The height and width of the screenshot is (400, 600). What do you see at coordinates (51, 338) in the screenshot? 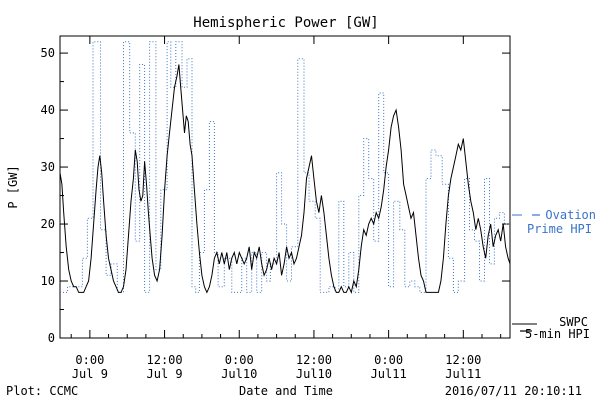
I see `y-tick-label: 0` at bounding box center [51, 338].